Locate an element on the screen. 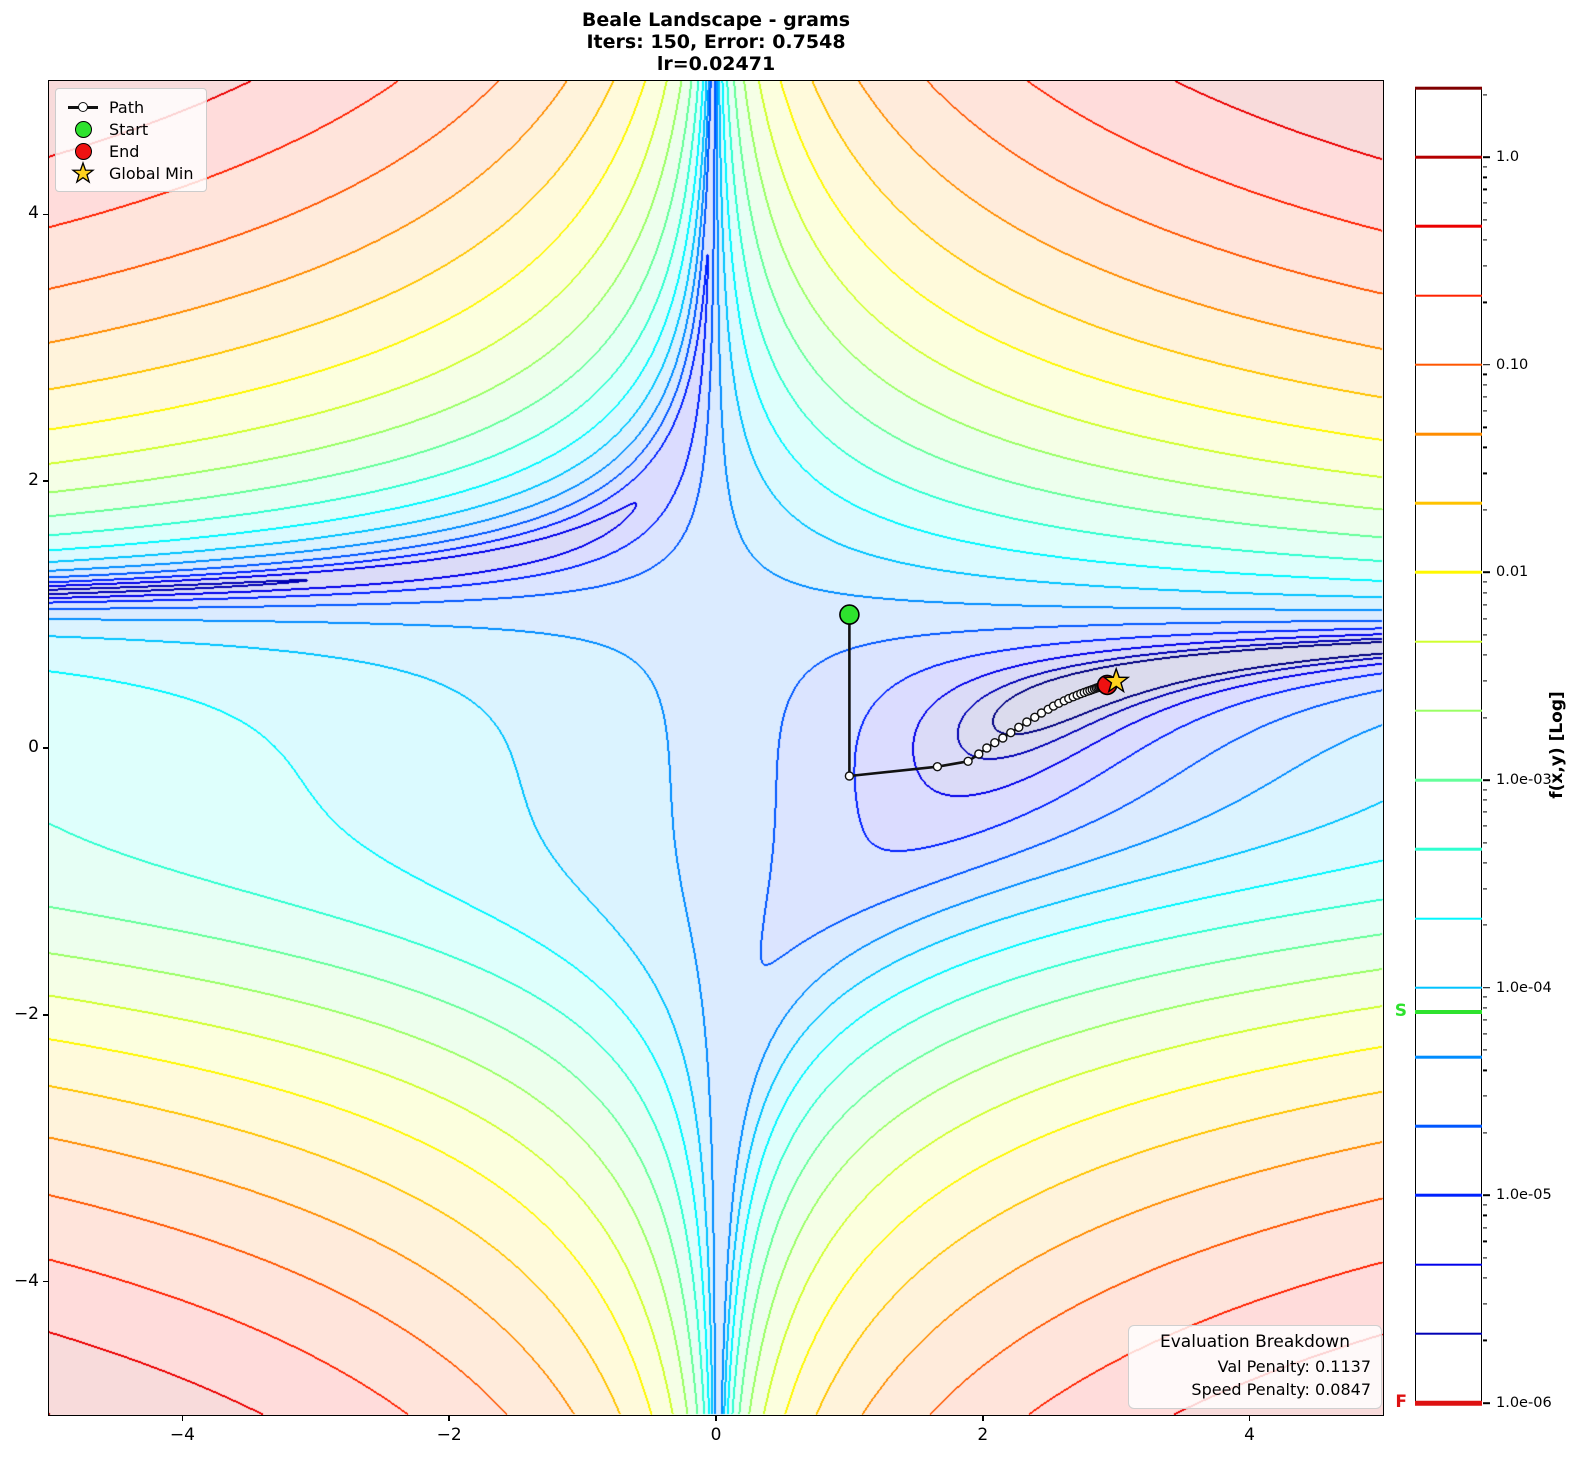 This screenshot has height=1457, width=1580. colorbar-final-marker-label: F is located at coordinates (1401, 1402).